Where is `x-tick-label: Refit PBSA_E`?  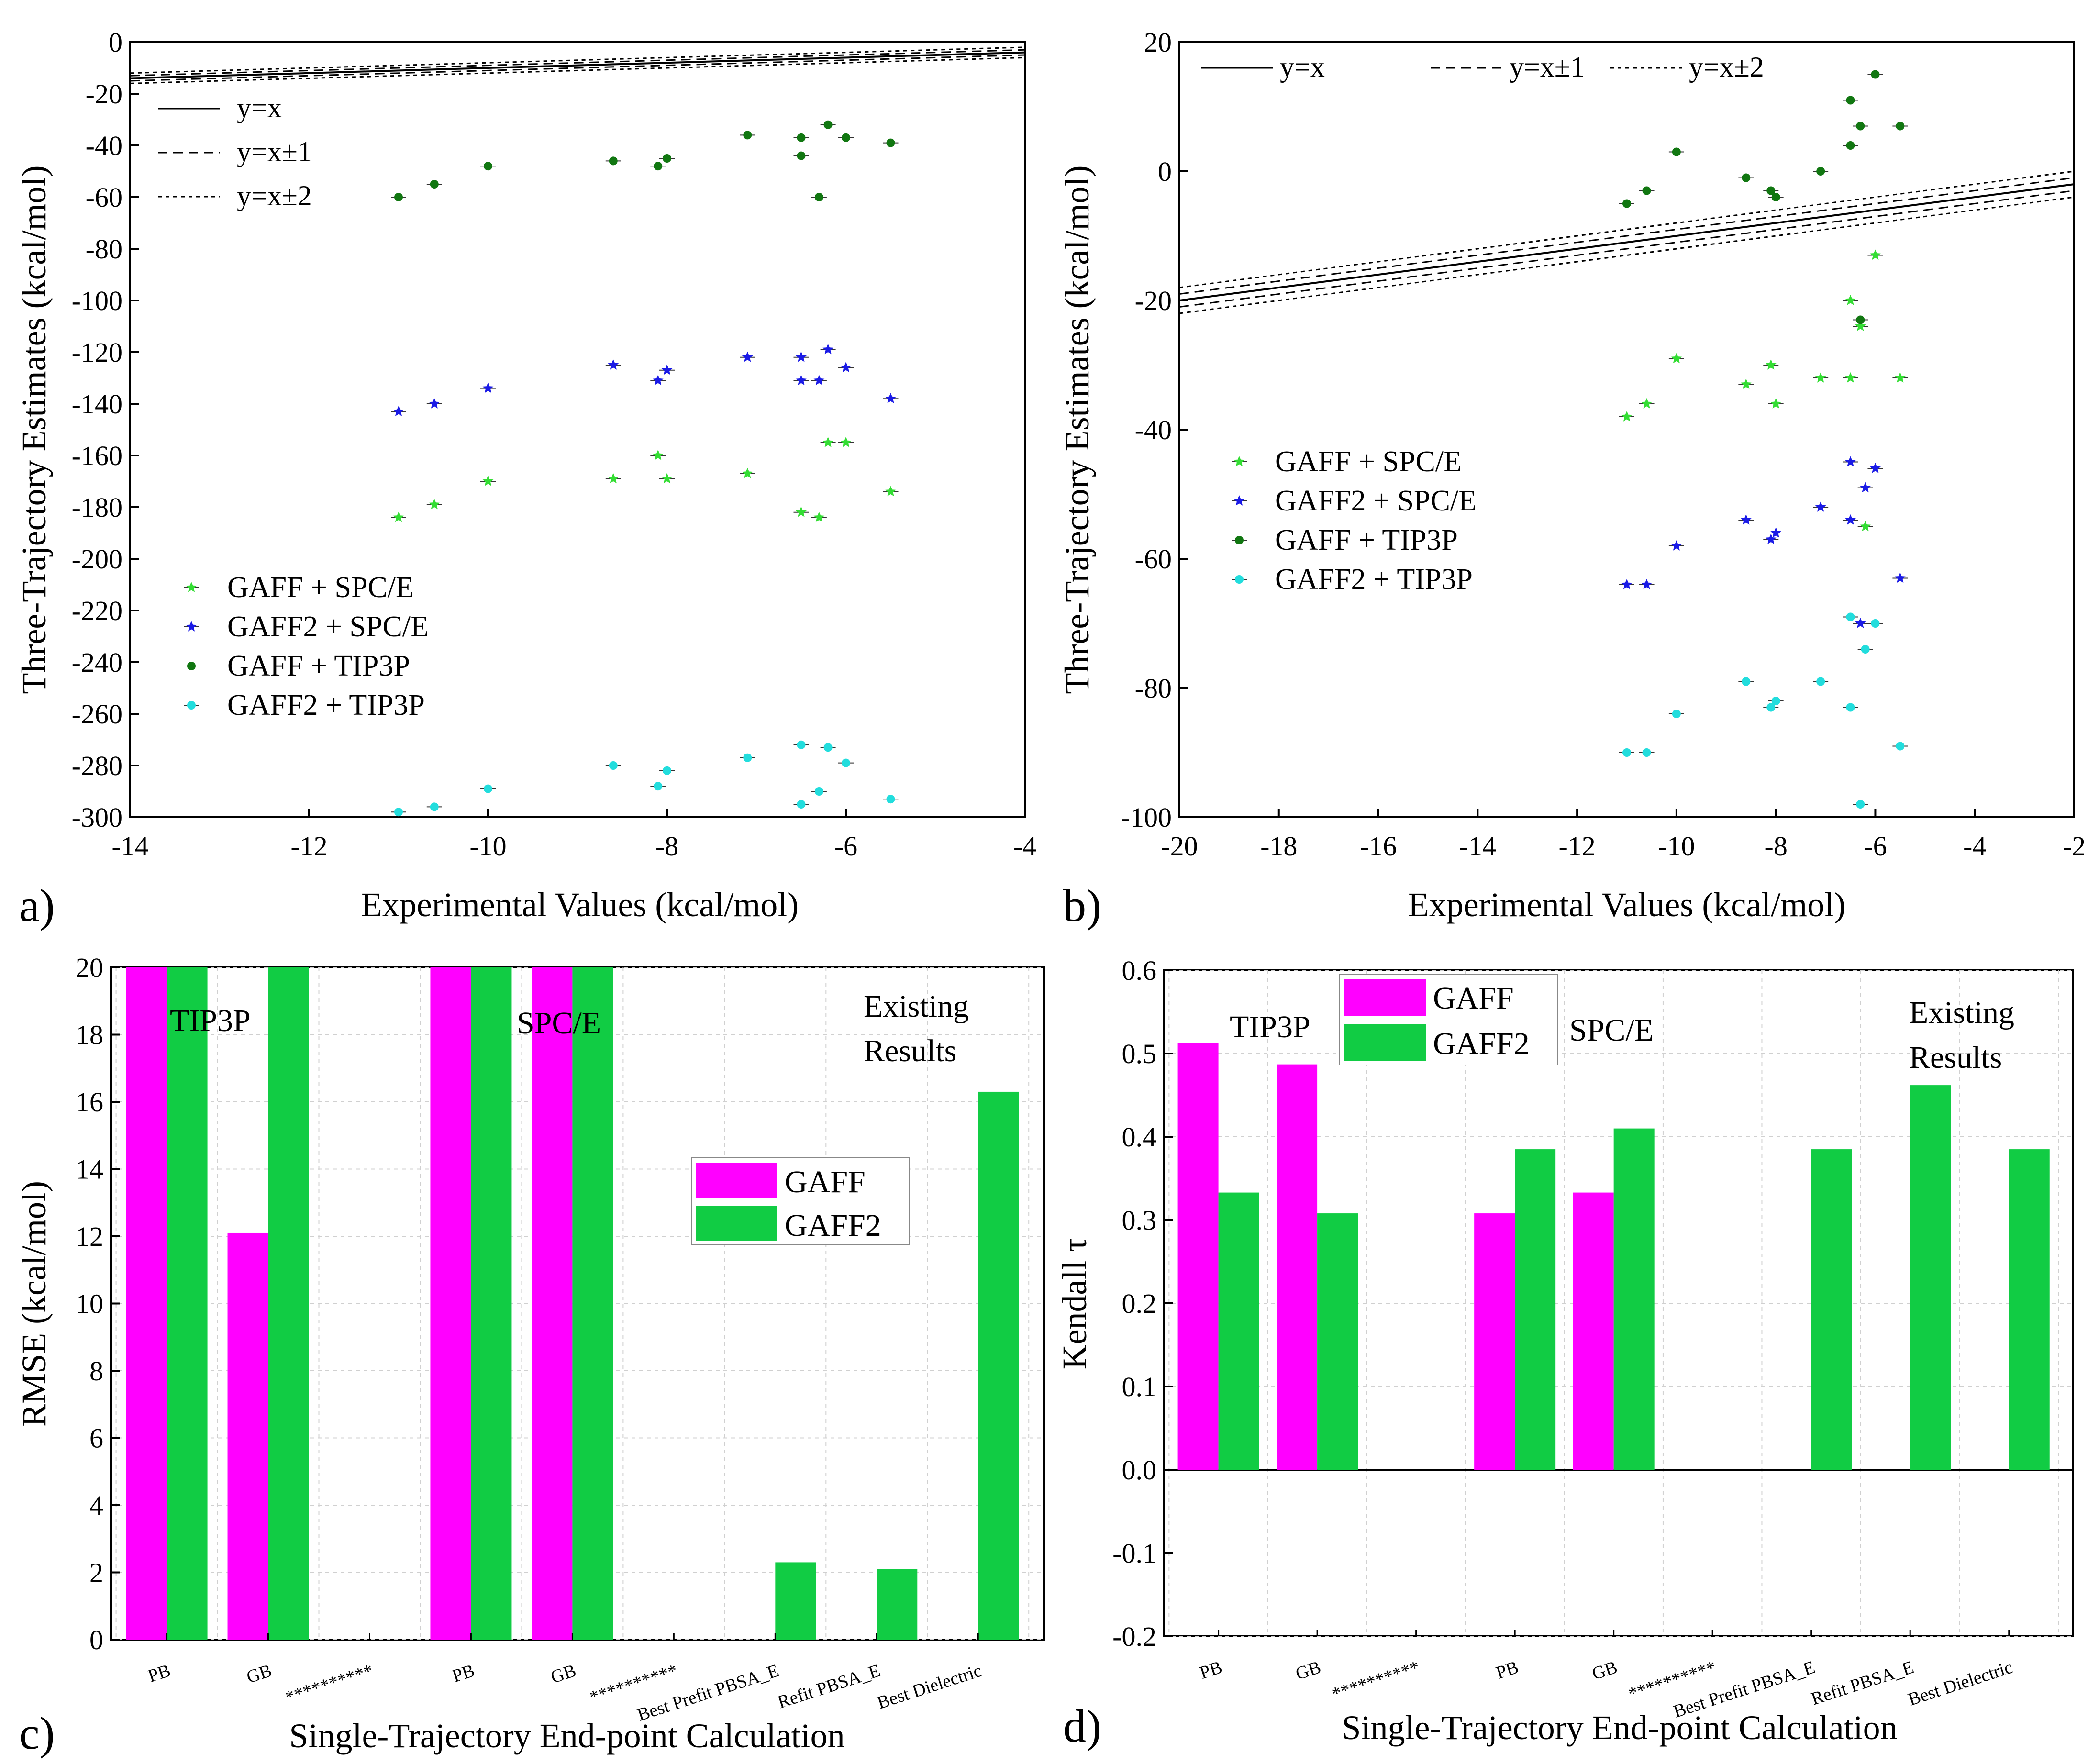 x-tick-label: Refit PBSA_E is located at coordinates (829, 1687).